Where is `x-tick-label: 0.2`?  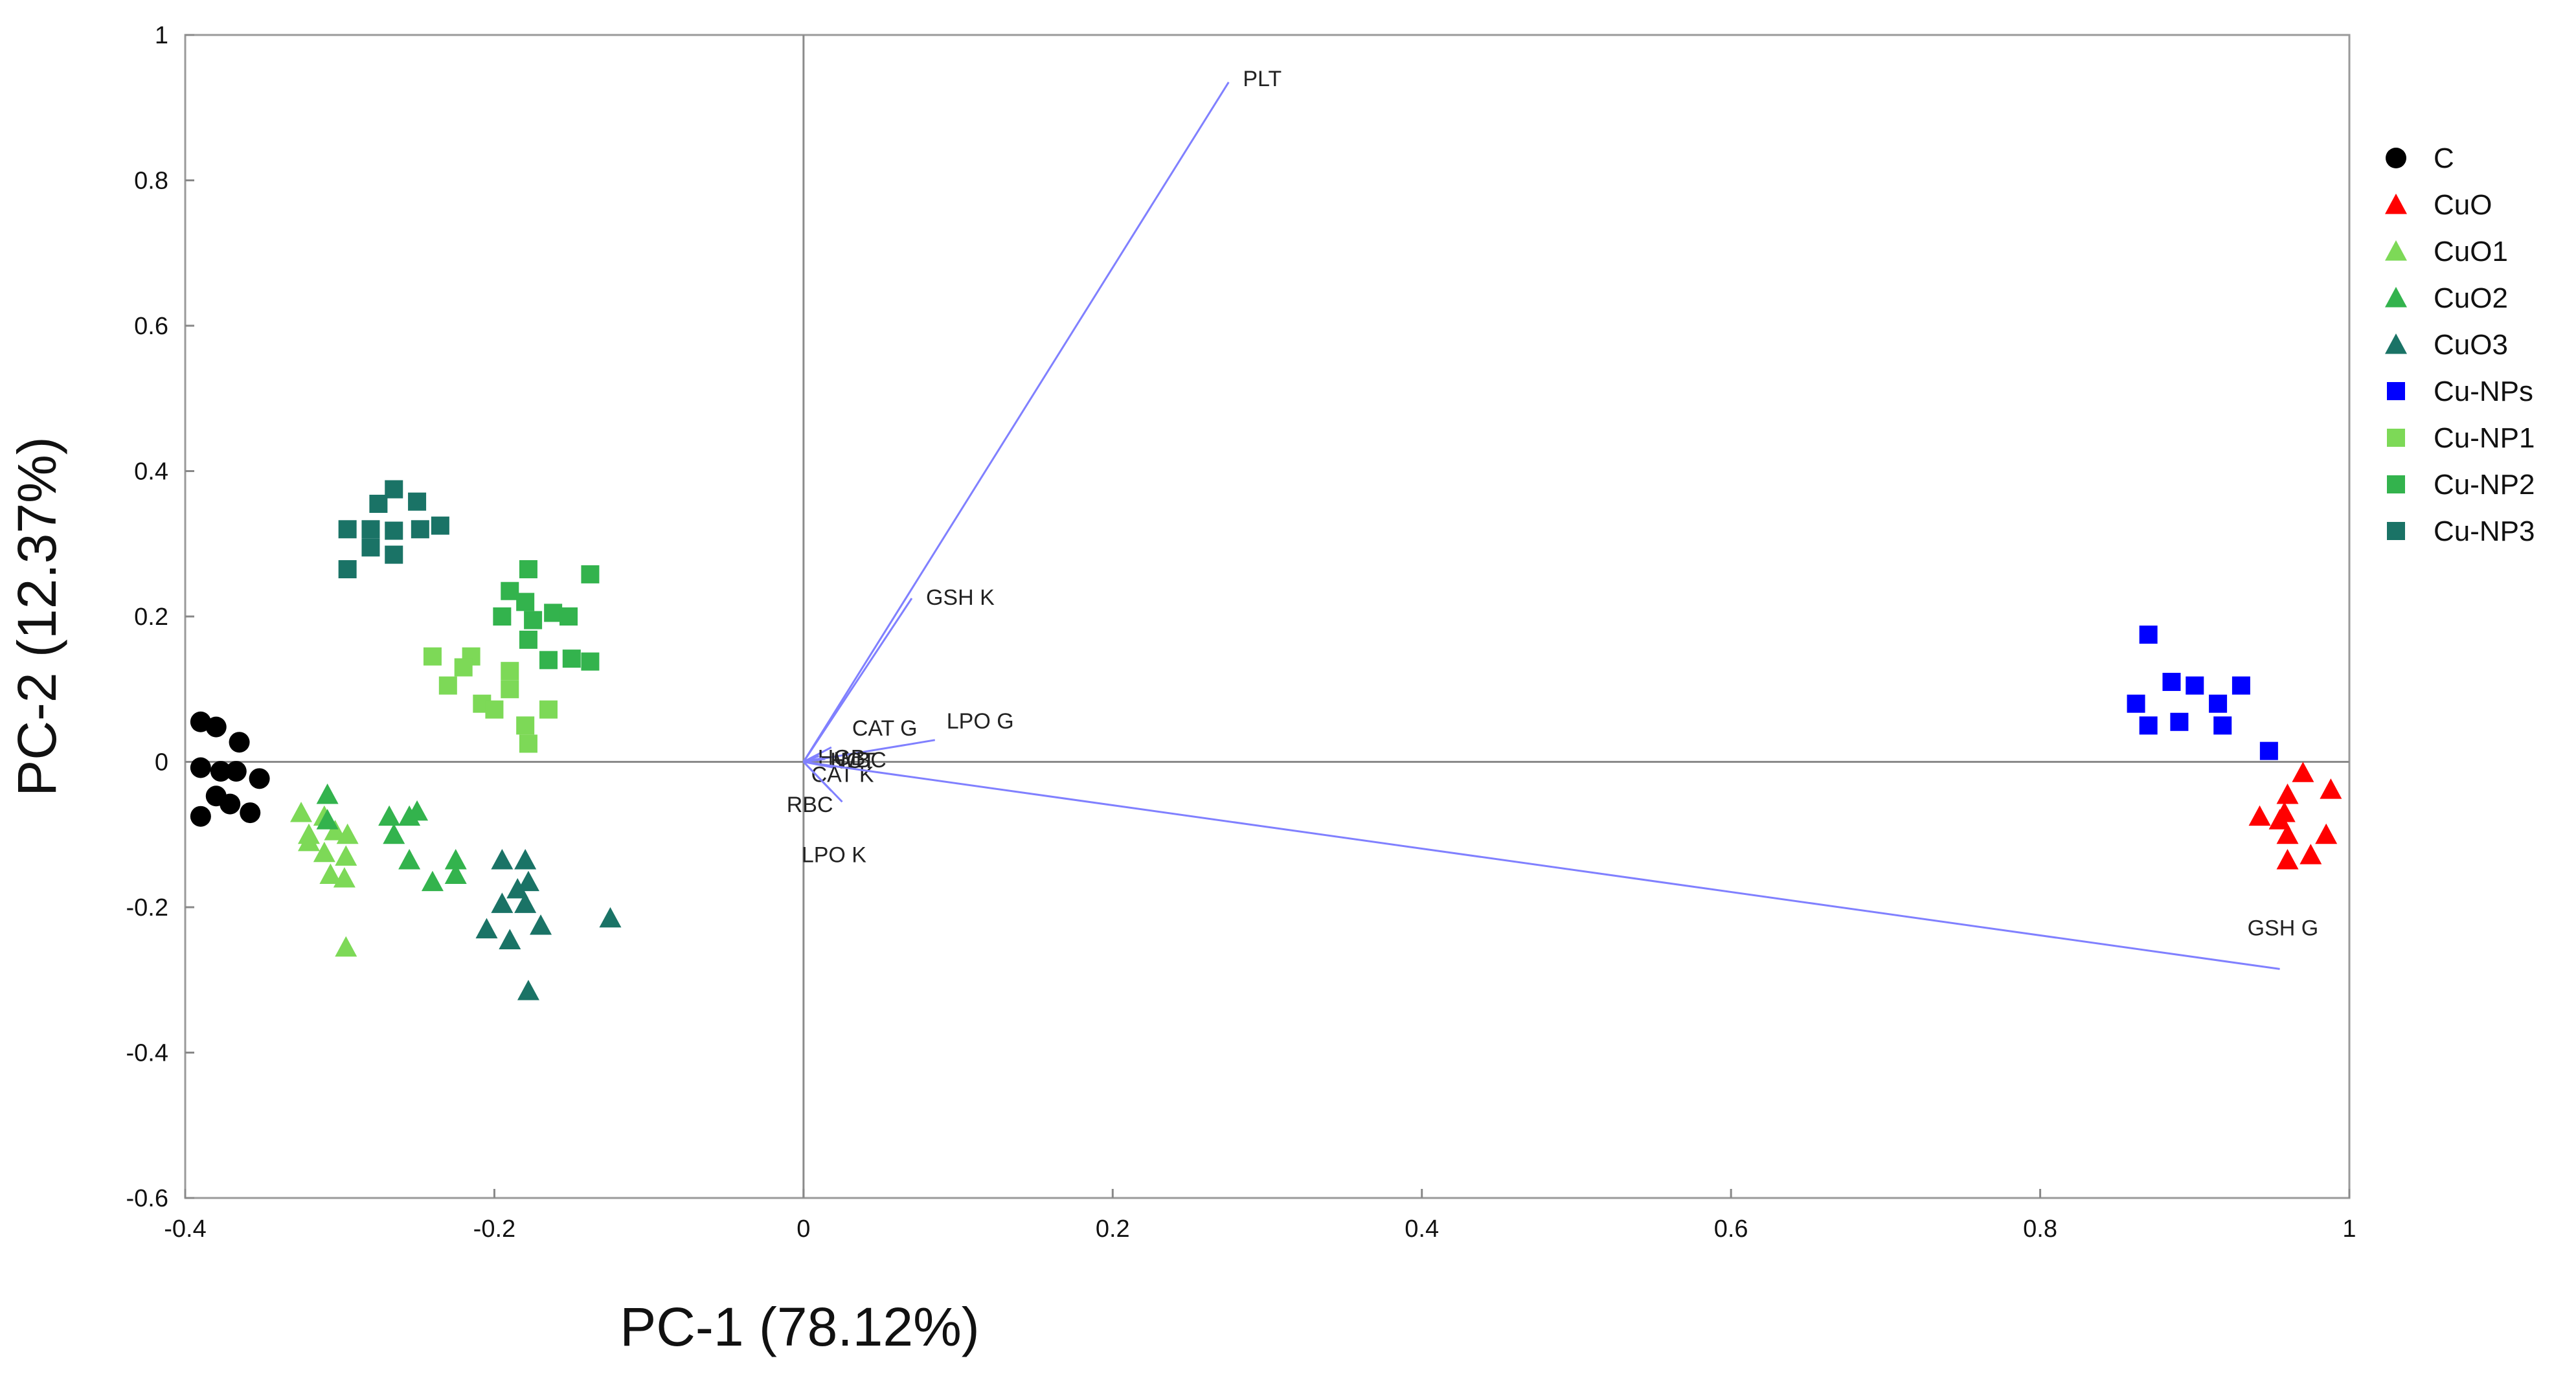 x-tick-label: 0.2 is located at coordinates (1113, 1229).